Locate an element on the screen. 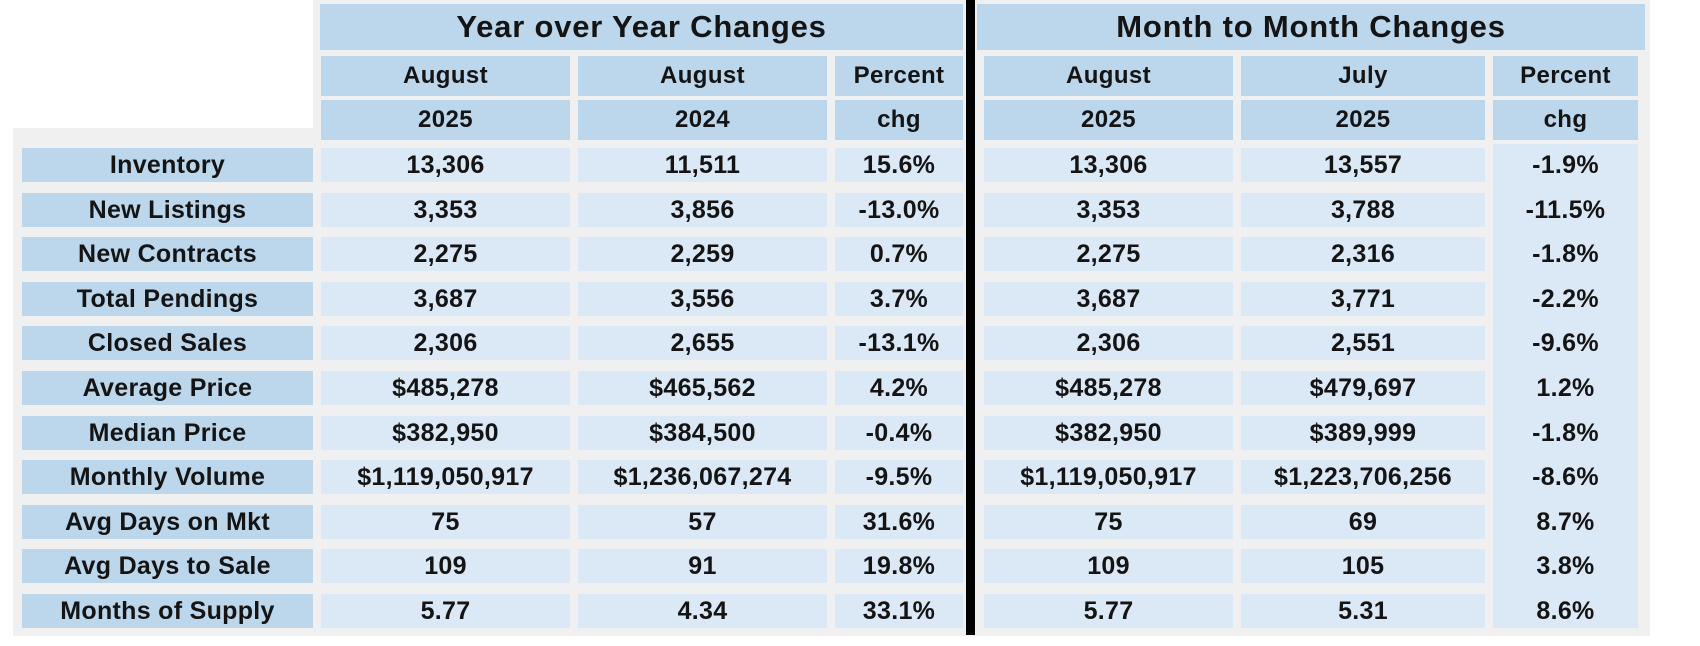 The height and width of the screenshot is (646, 1700). cell-value: 69 is located at coordinates (1363, 522).